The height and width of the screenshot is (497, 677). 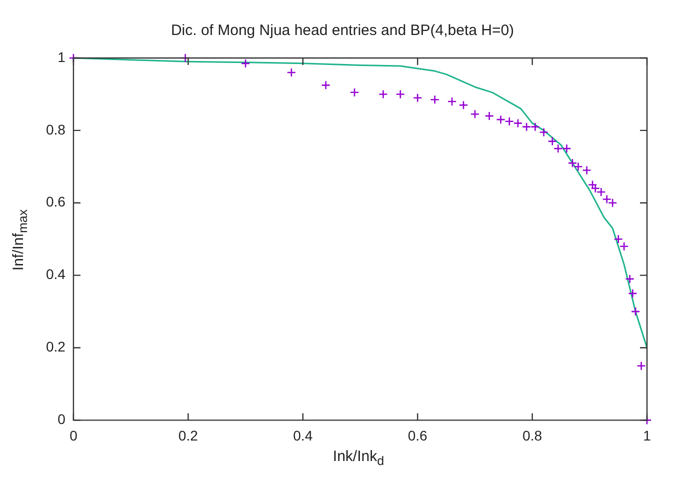 I want to click on x-tick-label: 1, so click(x=647, y=435).